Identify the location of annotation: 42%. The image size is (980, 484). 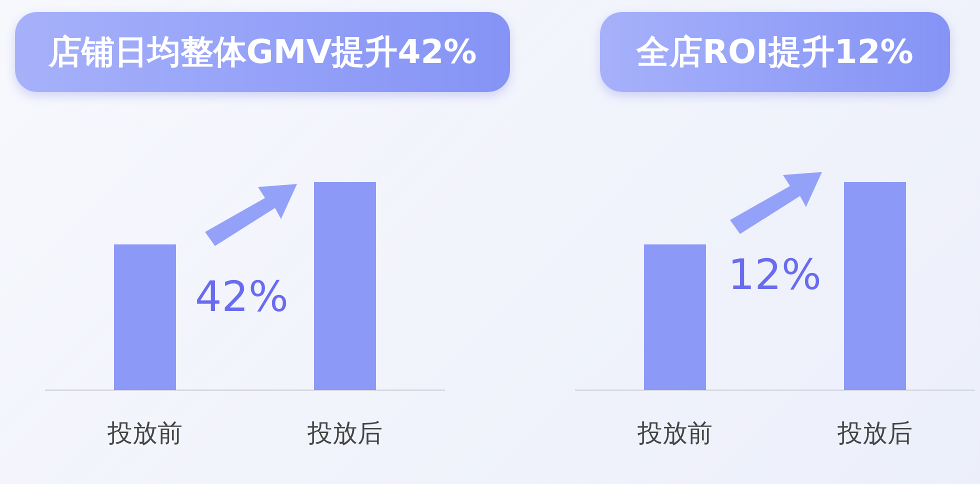
(241, 296).